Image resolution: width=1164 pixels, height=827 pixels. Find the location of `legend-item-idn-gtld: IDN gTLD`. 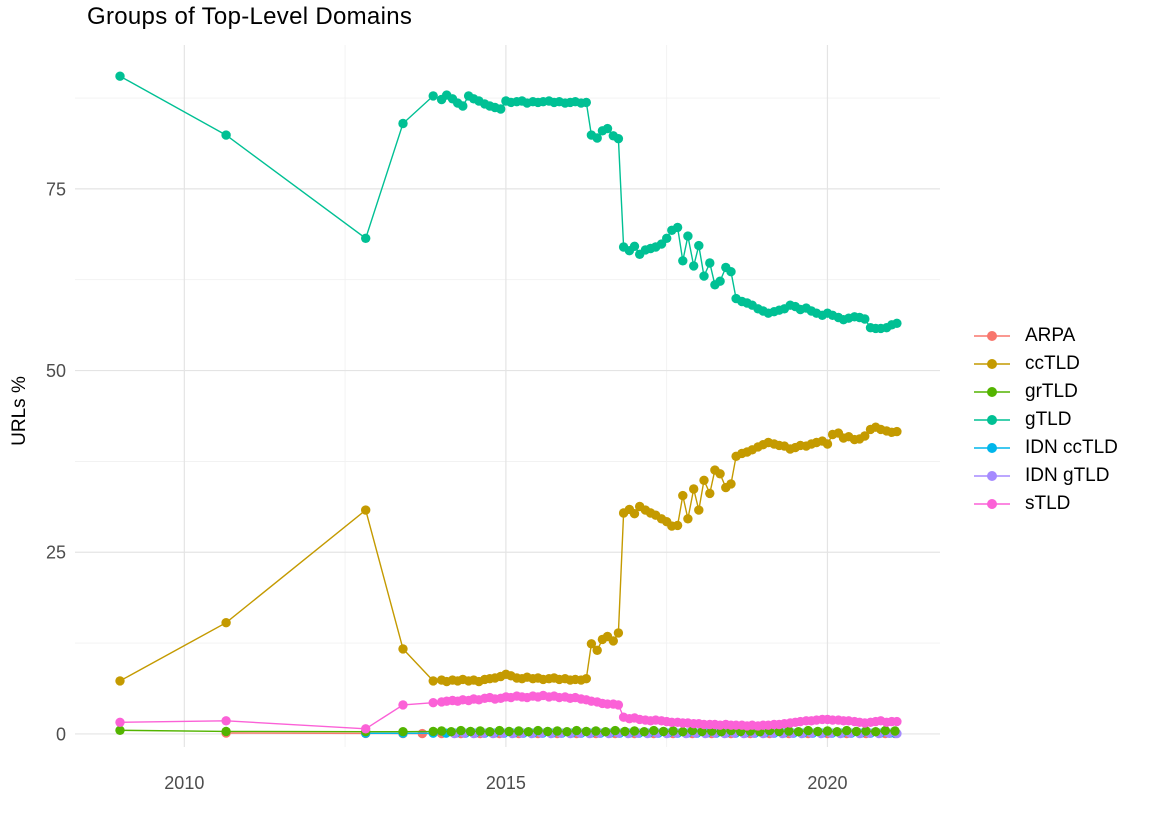

legend-item-idn-gtld: IDN gTLD is located at coordinates (1045, 476).